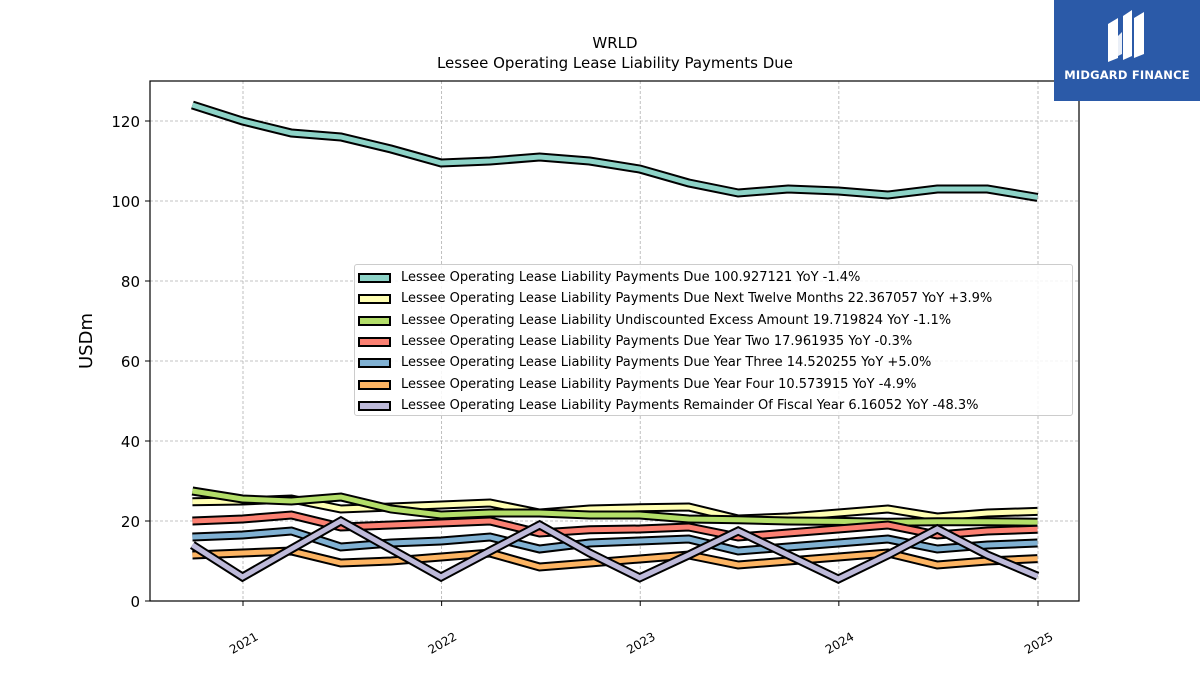 The image size is (1200, 675). Describe the element at coordinates (130, 442) in the screenshot. I see `y-tick-label: 40` at that location.